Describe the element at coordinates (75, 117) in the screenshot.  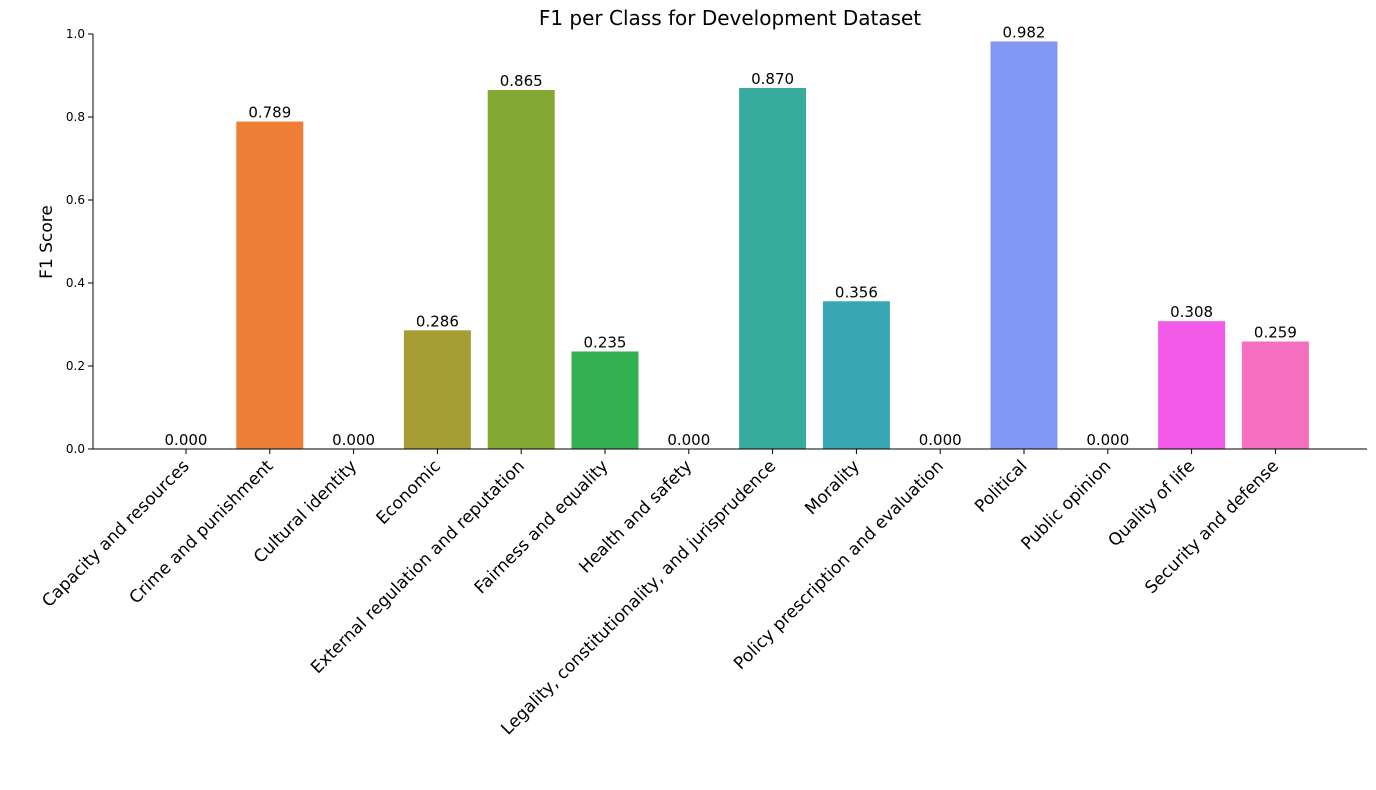
I see `y-tick-label: 0.8` at that location.